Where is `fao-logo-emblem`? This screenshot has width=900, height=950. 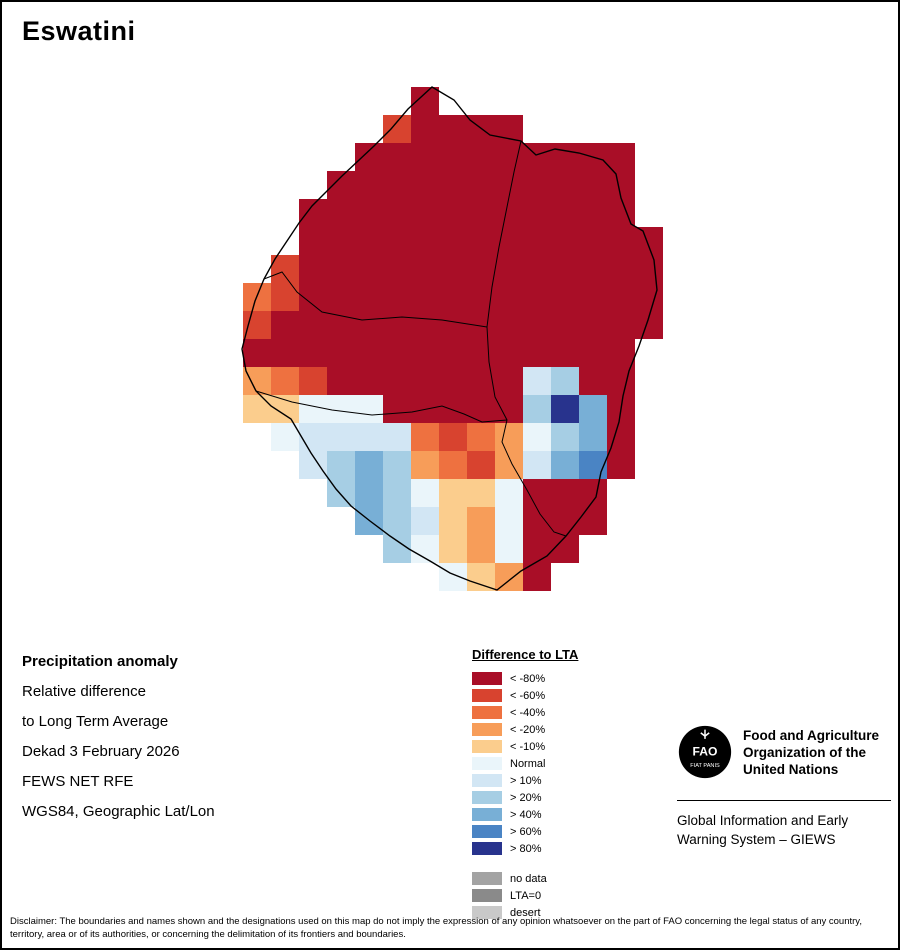 fao-logo-emblem is located at coordinates (705, 752).